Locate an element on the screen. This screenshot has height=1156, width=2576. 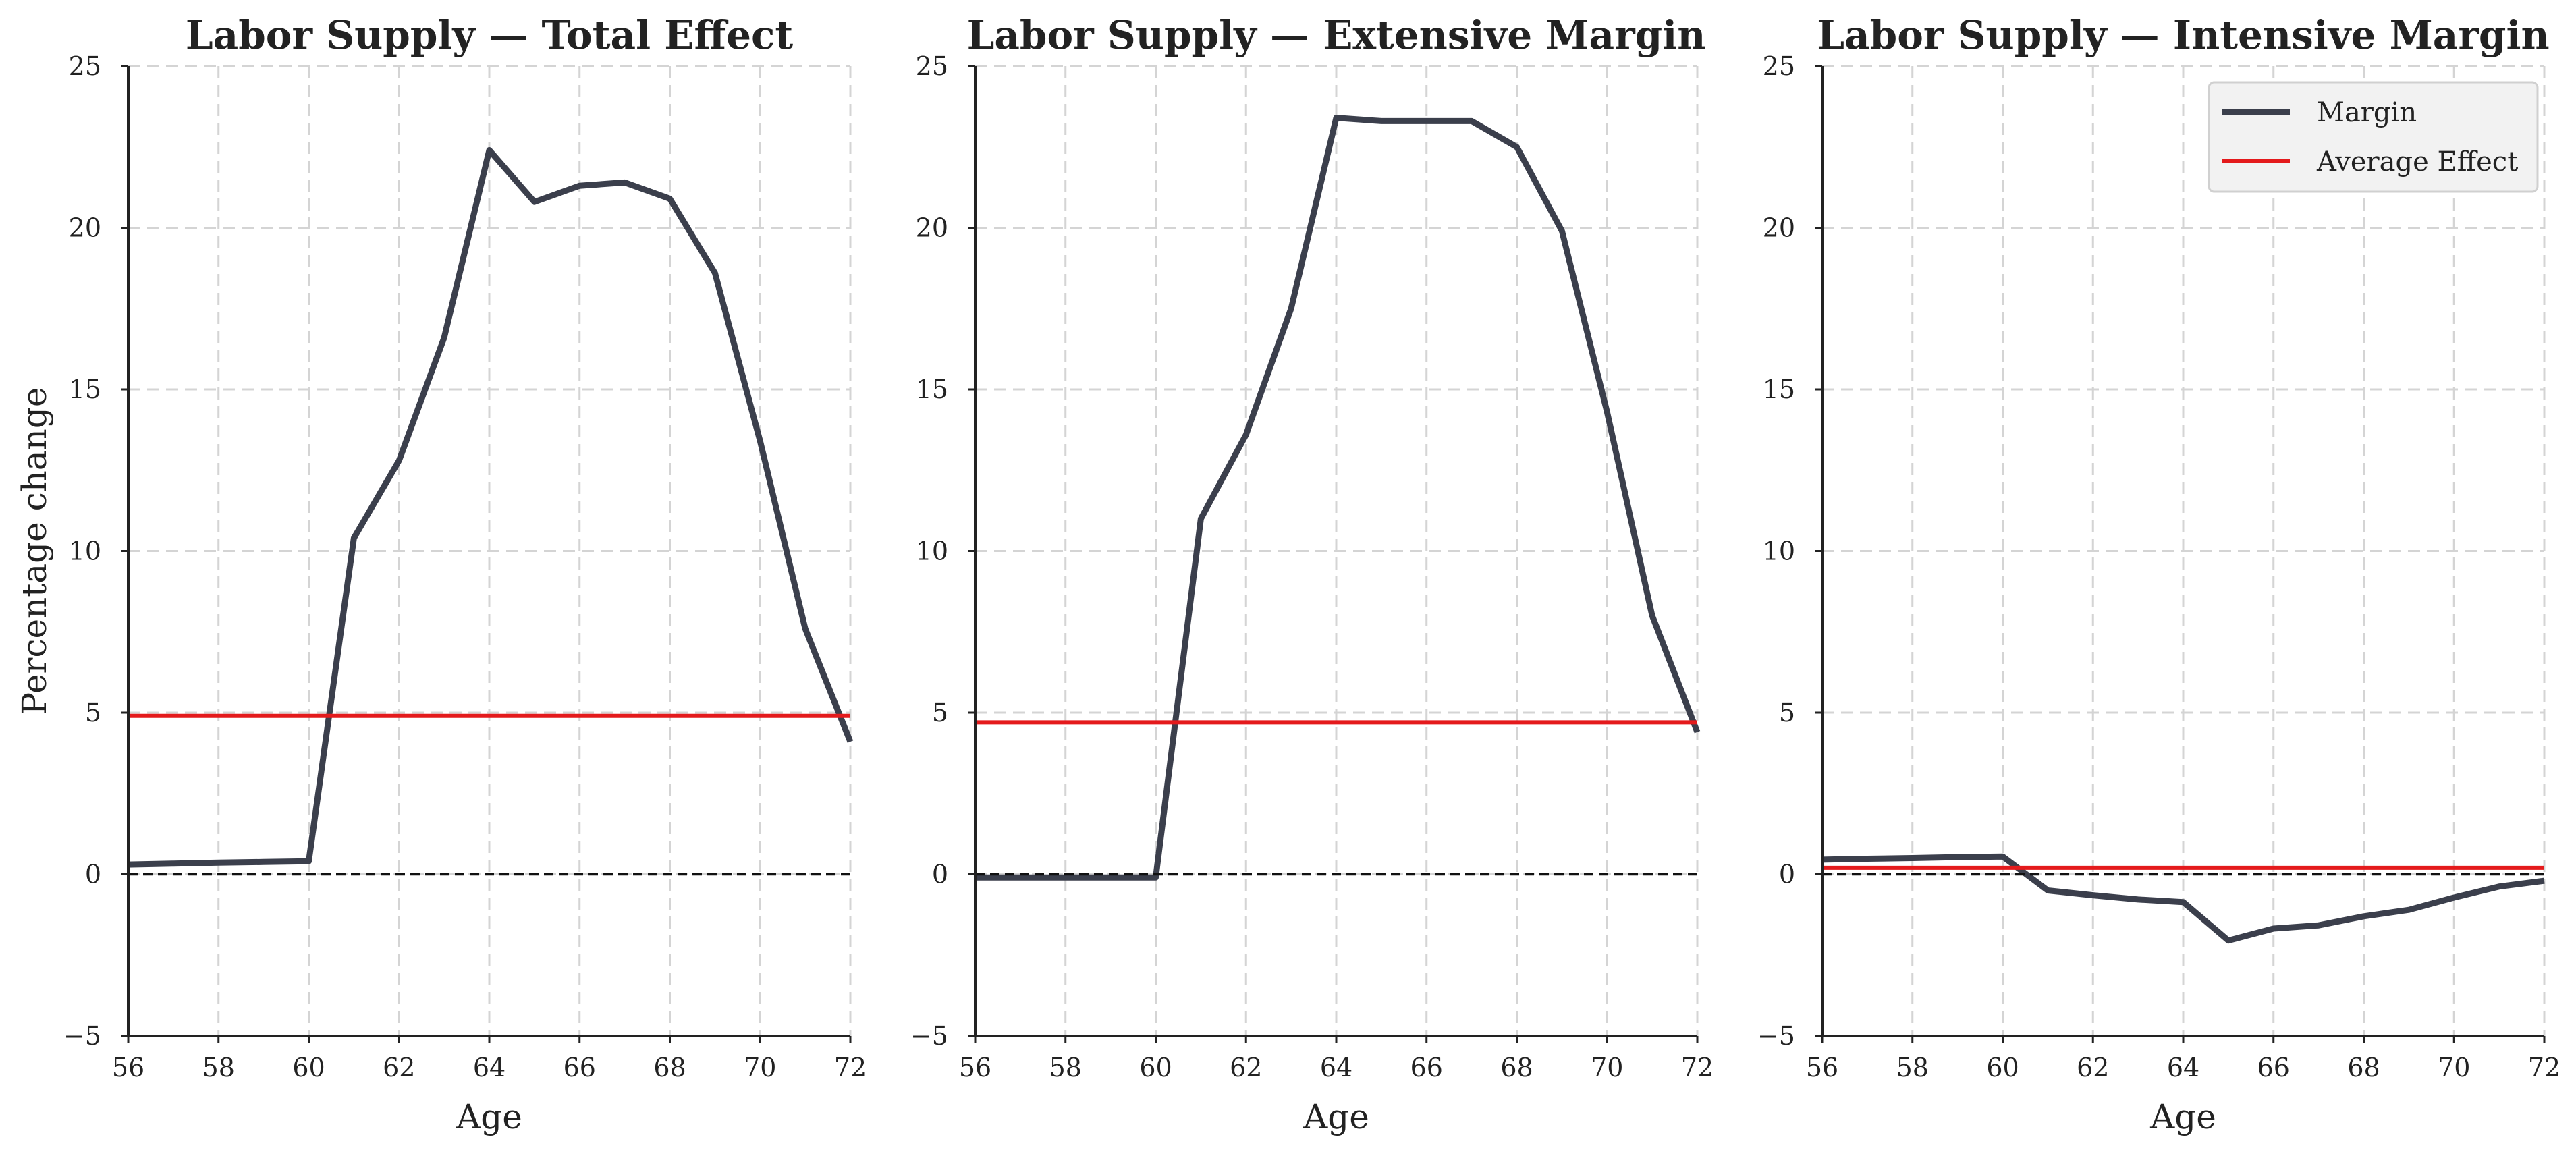
legend-label: Average Effect is located at coordinates (2417, 161).